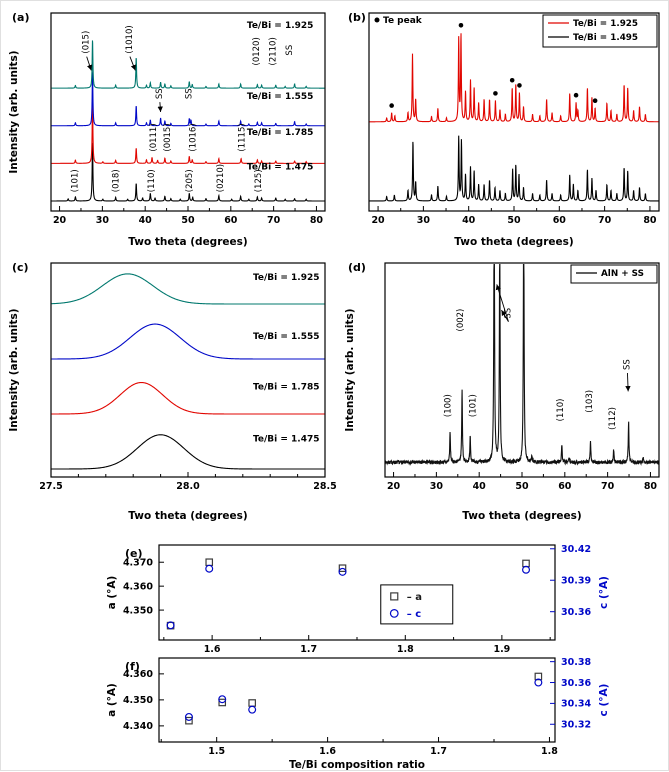 This screenshot has width=669, height=772. Describe the element at coordinates (576, 725) in the screenshot. I see `svg-text: 30.32` at that location.